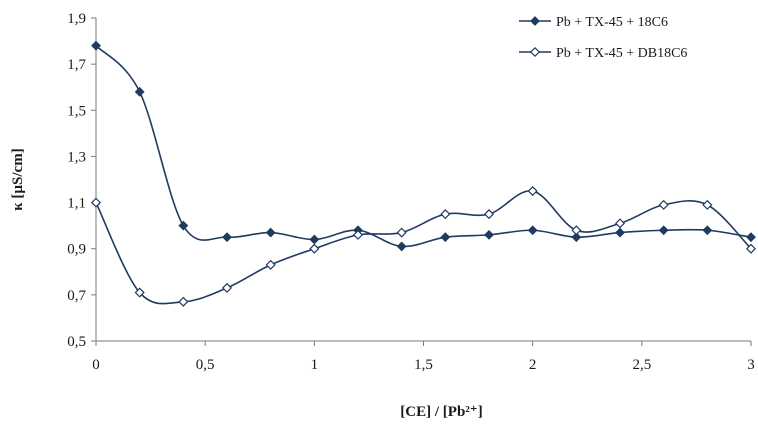 The width and height of the screenshot is (758, 425). I want to click on legend-item: Pb + TX-45 + 18C6, so click(593, 22).